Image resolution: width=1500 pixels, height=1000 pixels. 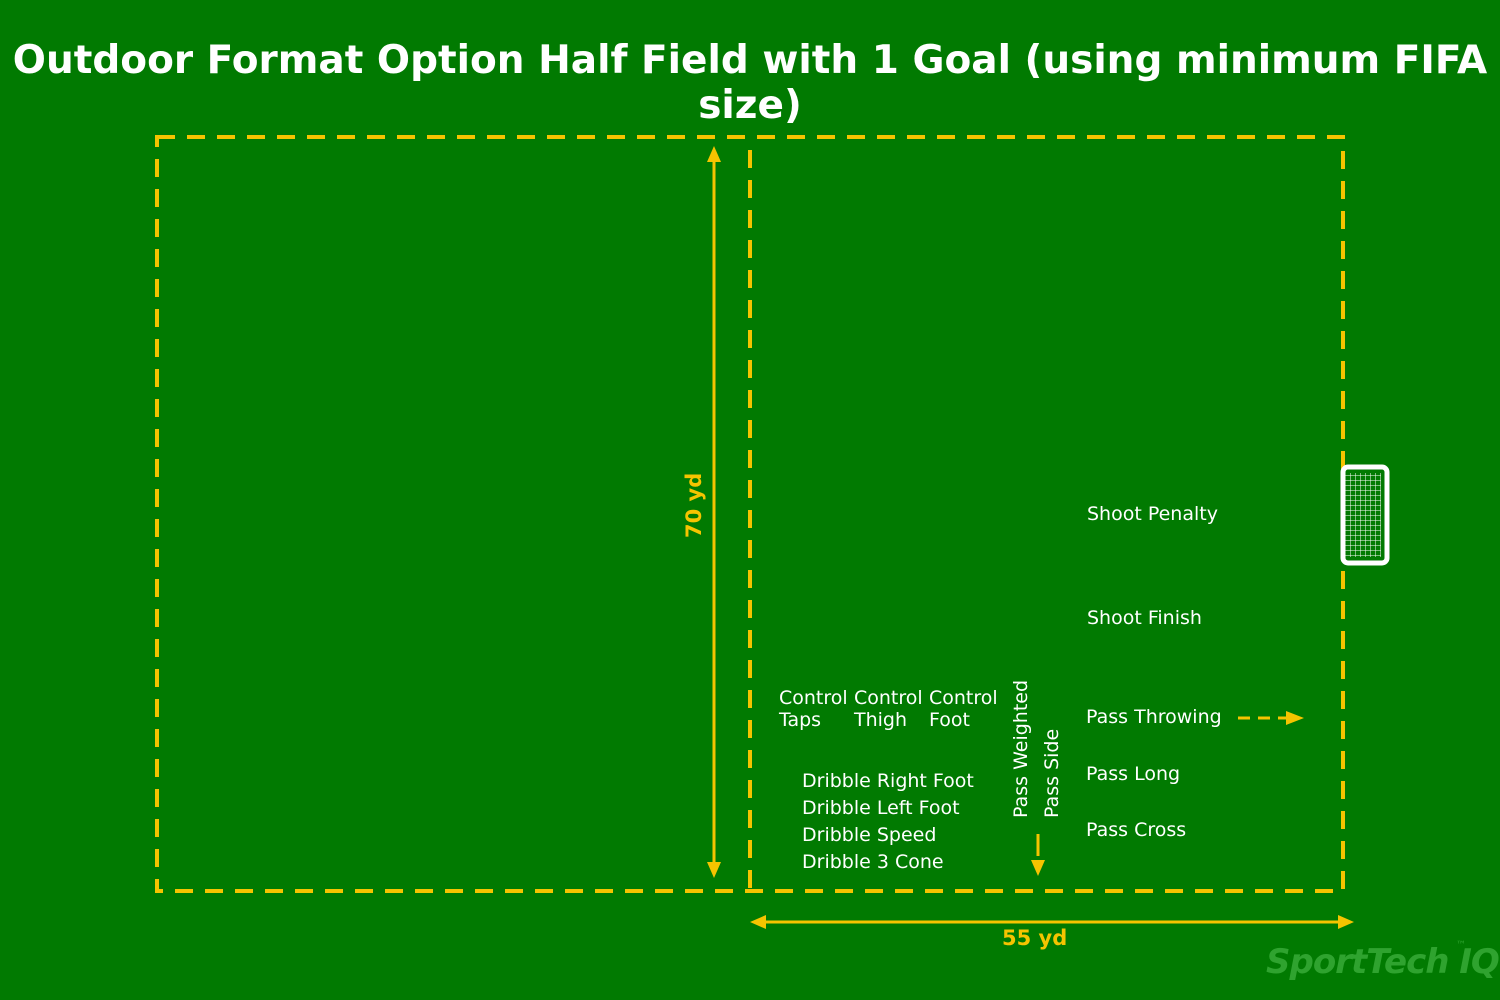 I want to click on control-foot-label: Control Foot, so click(x=963, y=709).